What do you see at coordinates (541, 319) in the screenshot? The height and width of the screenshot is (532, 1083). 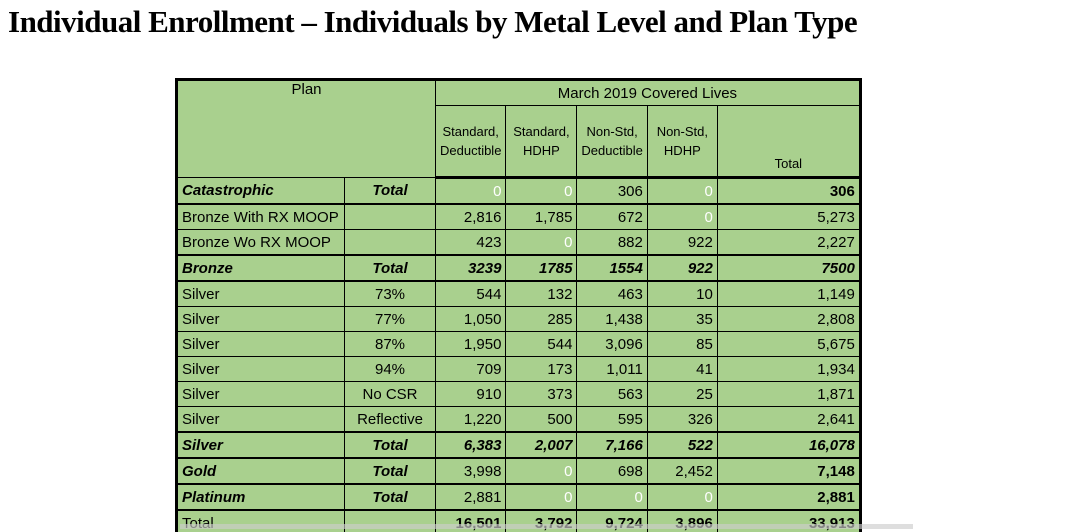 I see `value-cell: 285` at bounding box center [541, 319].